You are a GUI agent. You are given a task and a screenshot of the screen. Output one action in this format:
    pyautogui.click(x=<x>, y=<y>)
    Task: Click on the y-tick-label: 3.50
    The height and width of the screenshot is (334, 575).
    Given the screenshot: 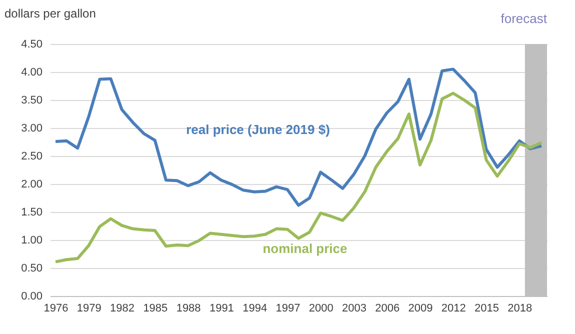 What is the action you would take?
    pyautogui.click(x=31, y=100)
    